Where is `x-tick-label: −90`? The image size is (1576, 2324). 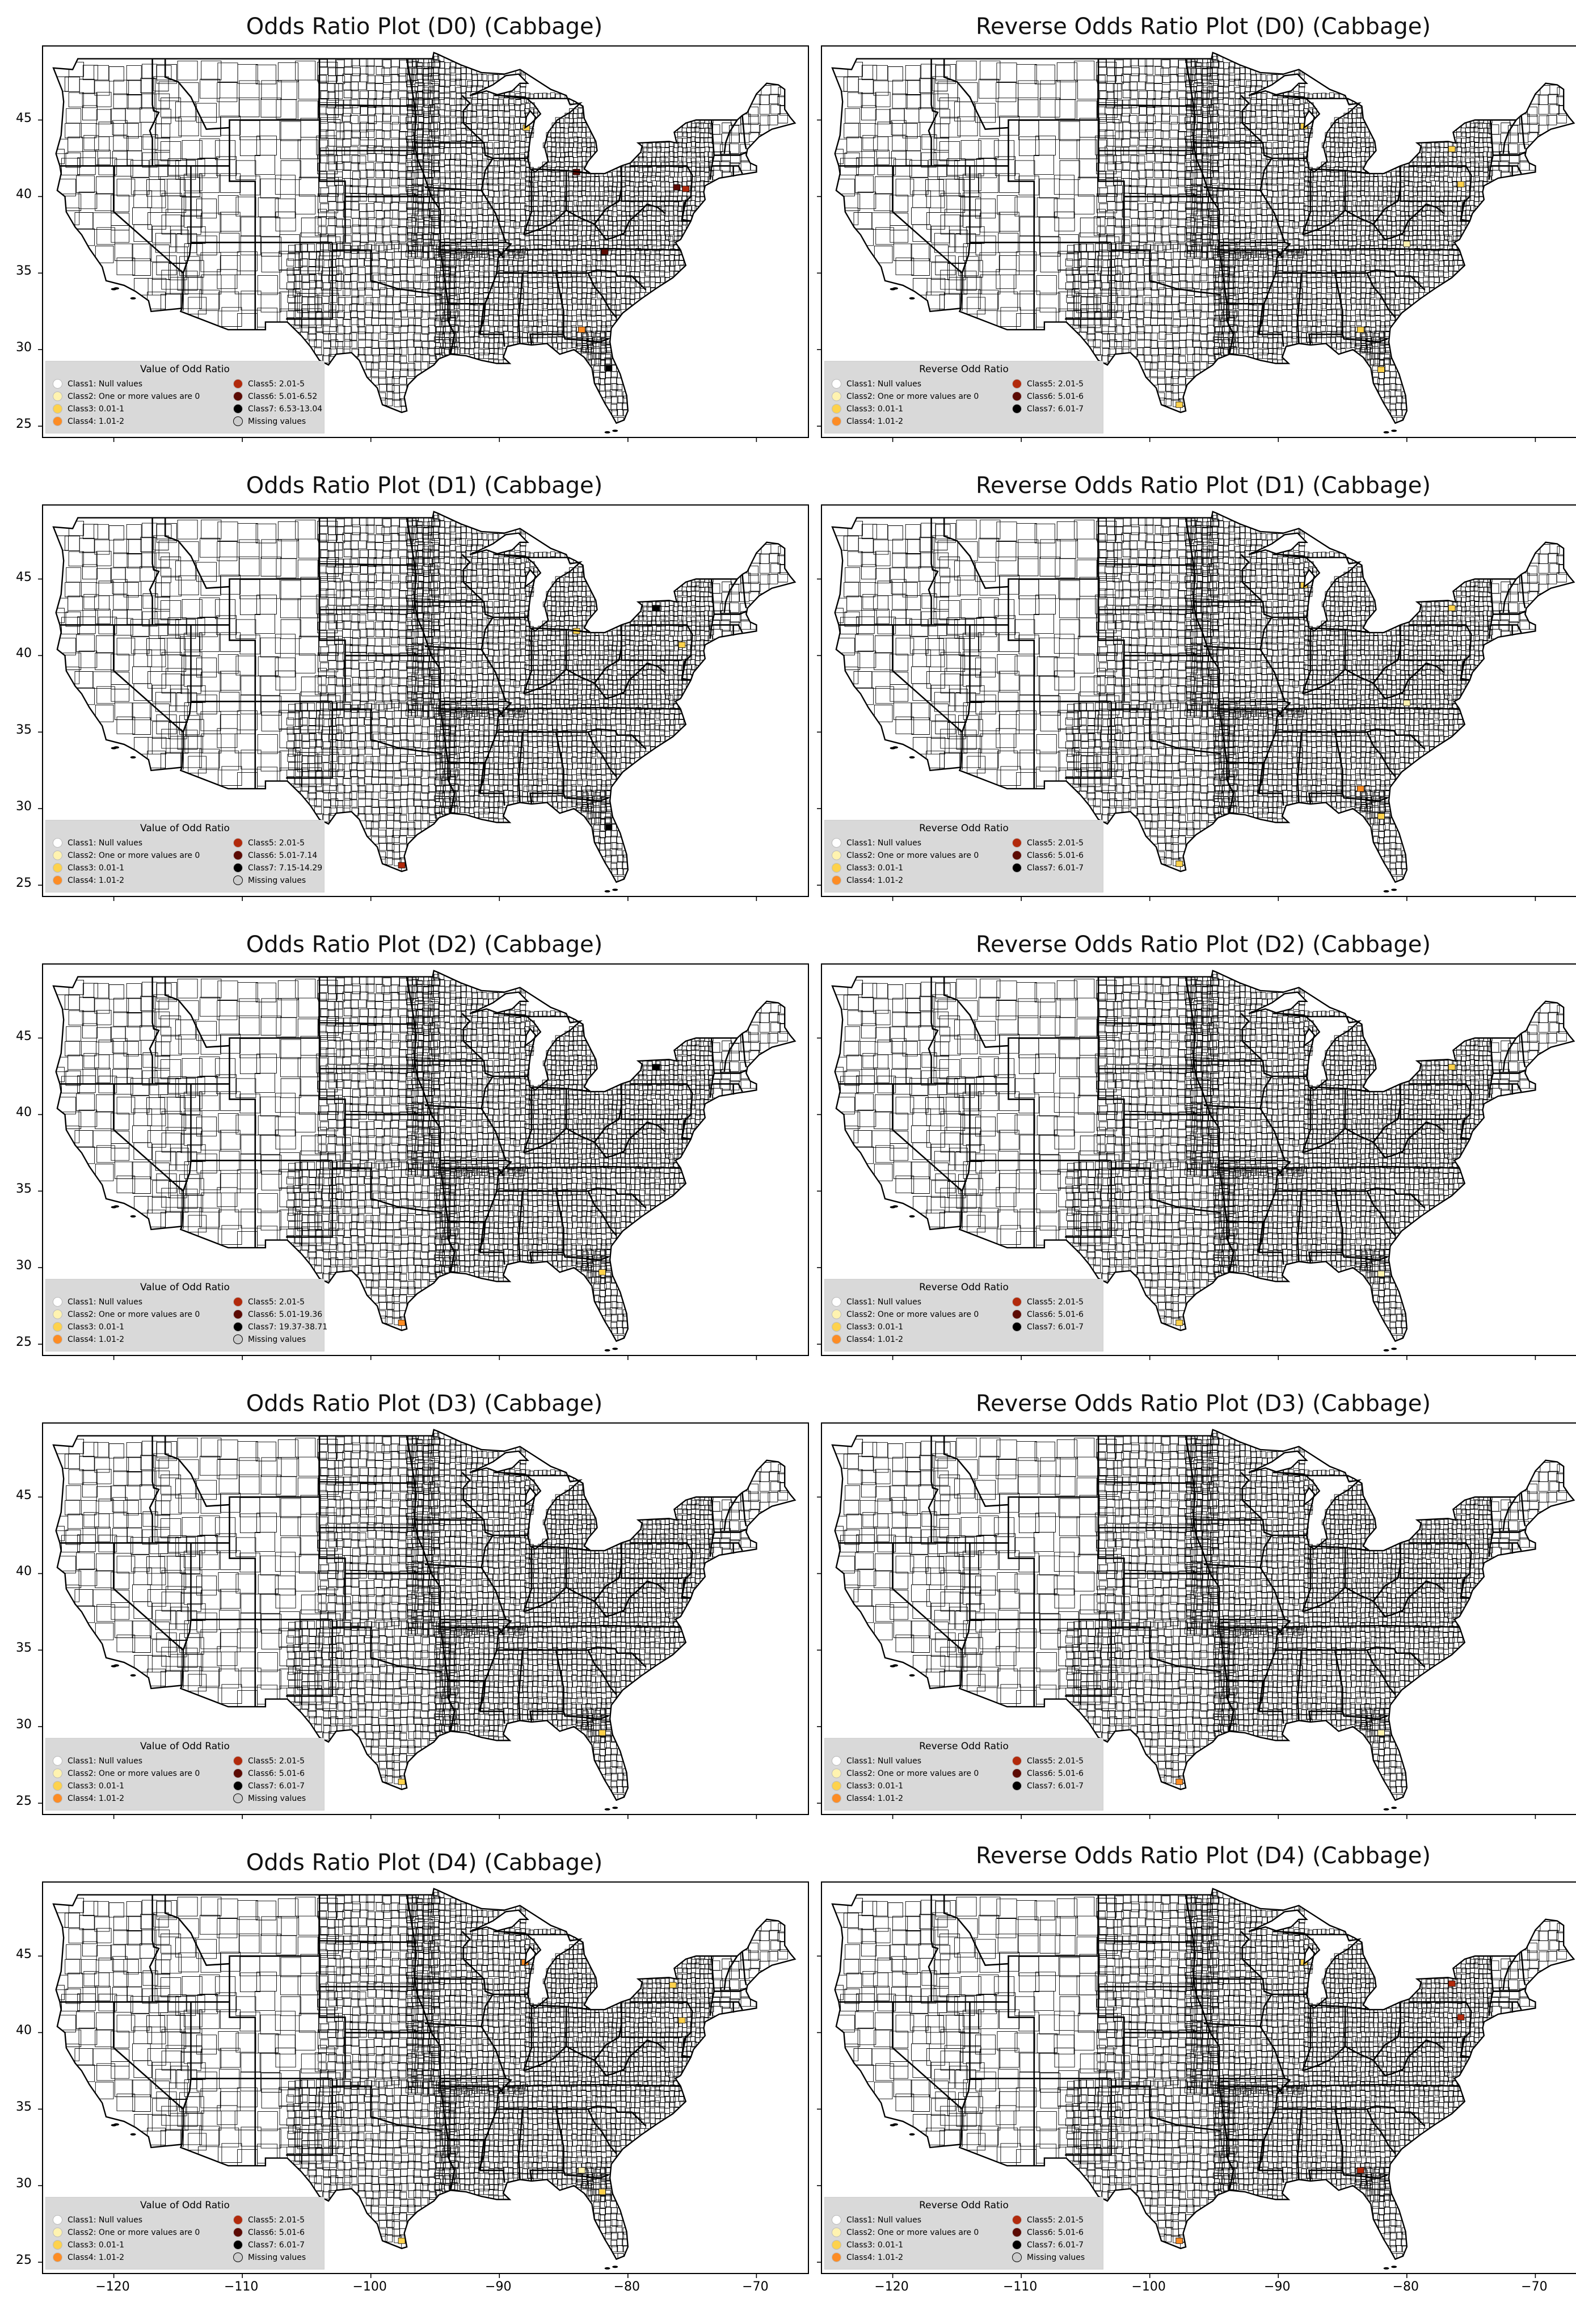 x-tick-label: −90 is located at coordinates (1278, 2287).